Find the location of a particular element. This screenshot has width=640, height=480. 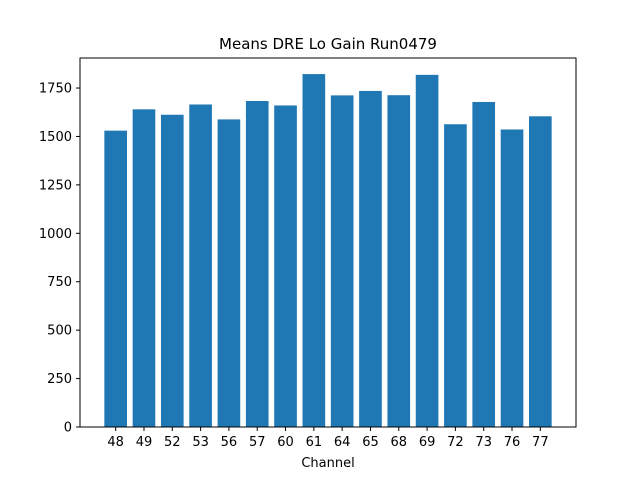

x-tick-label-76: 76 is located at coordinates (512, 442).